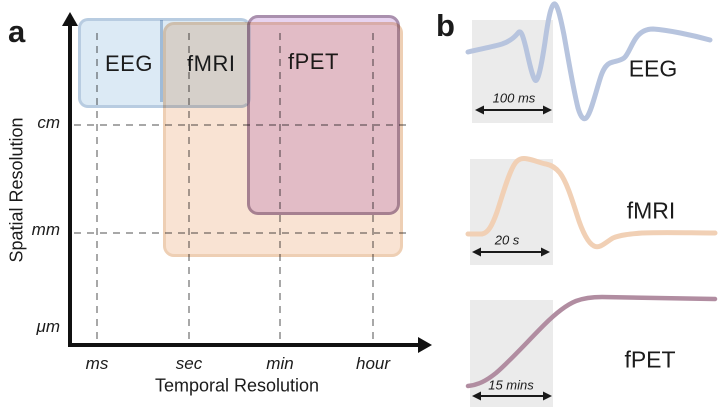 This screenshot has width=720, height=411. Describe the element at coordinates (70, 19) in the screenshot. I see `y-axis-arrowhead-icon` at that location.